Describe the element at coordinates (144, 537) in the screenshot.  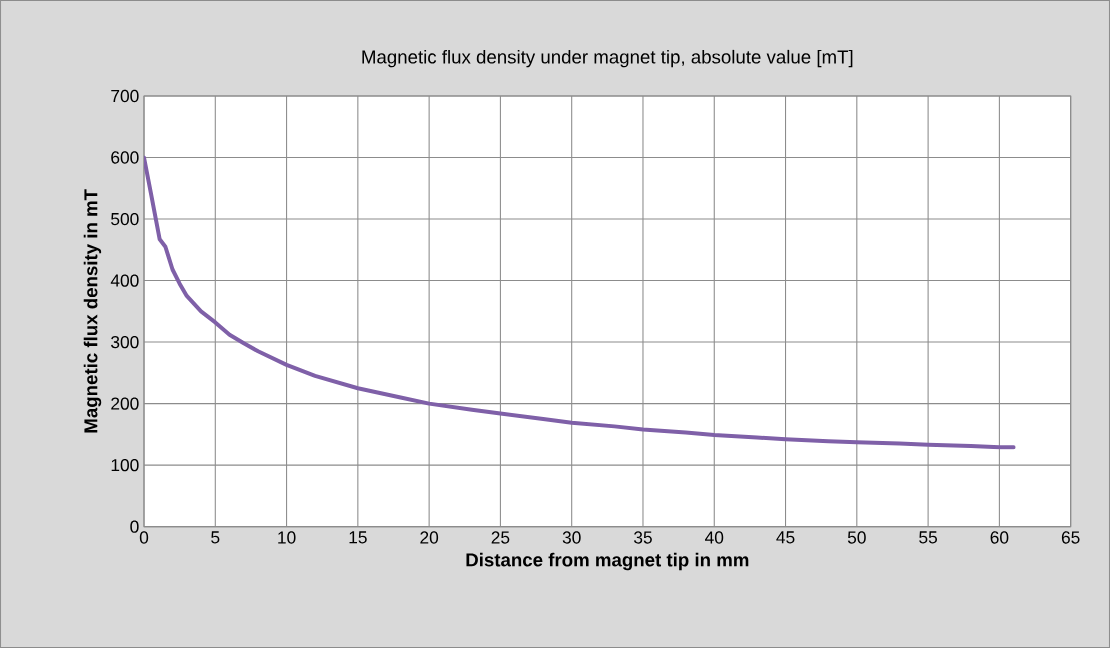
I see `x-tick-label: 0` at that location.